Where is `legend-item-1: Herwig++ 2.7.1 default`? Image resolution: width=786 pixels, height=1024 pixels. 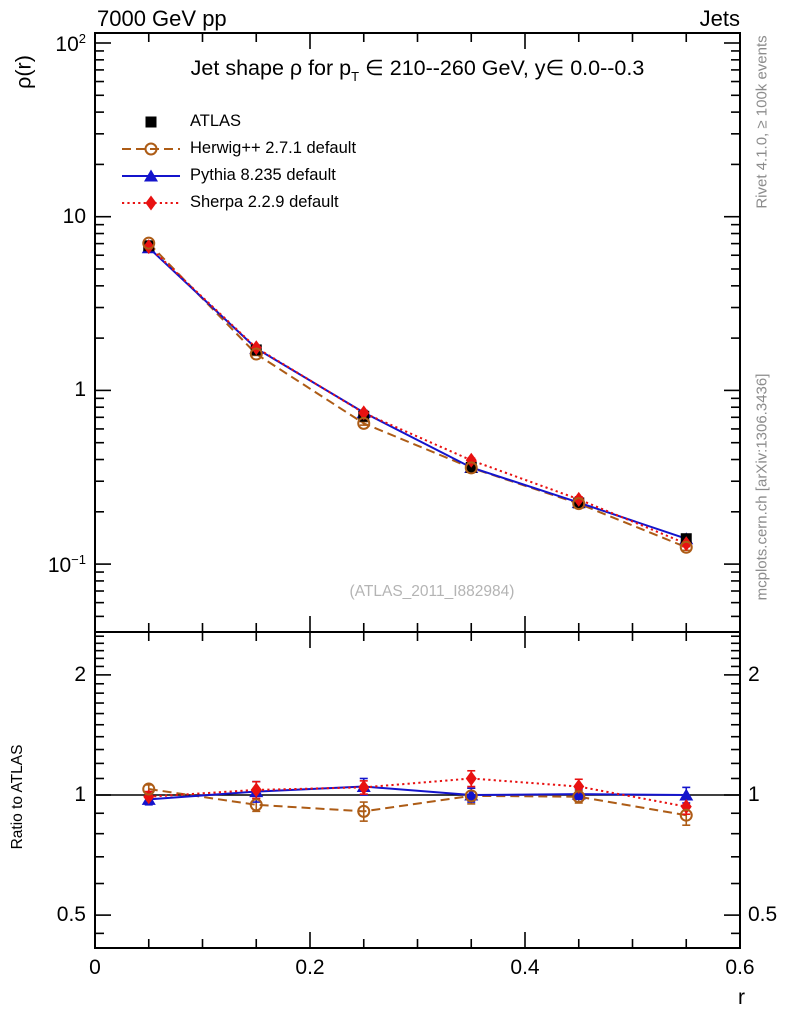 legend-item-1: Herwig++ 2.7.1 default is located at coordinates (238, 148).